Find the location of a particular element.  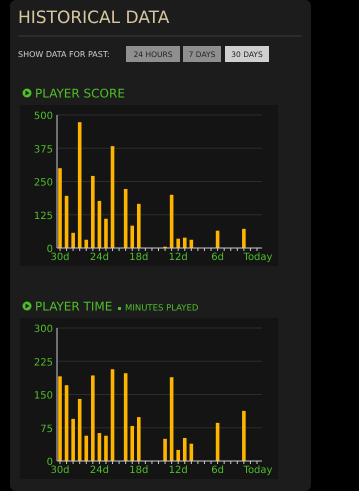

y-tick-label: 225 is located at coordinates (43, 362).